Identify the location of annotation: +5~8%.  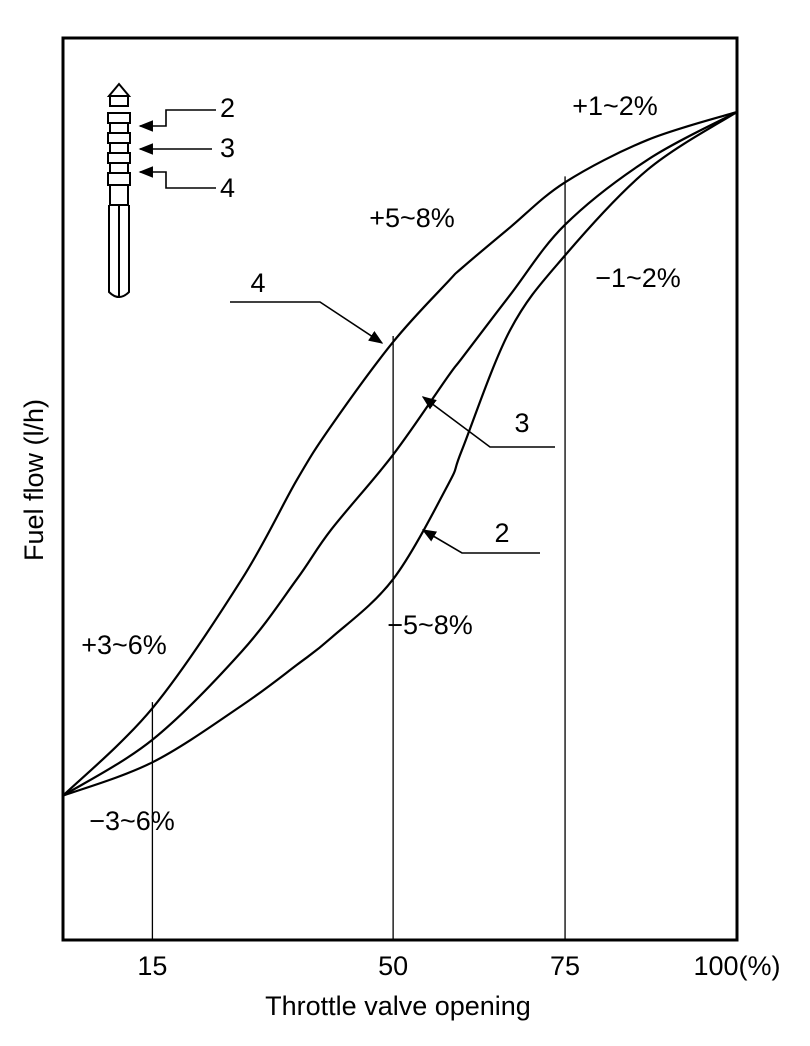
(412, 218).